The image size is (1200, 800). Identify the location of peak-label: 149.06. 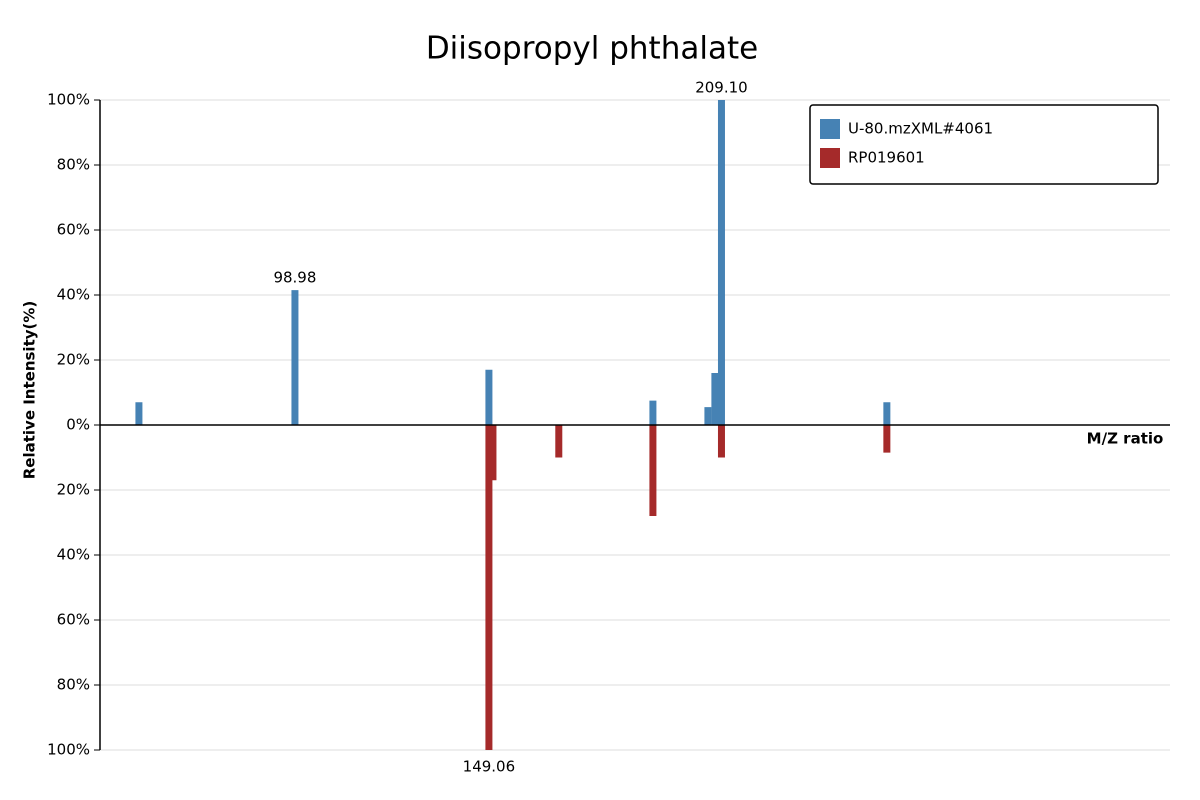
(489, 767).